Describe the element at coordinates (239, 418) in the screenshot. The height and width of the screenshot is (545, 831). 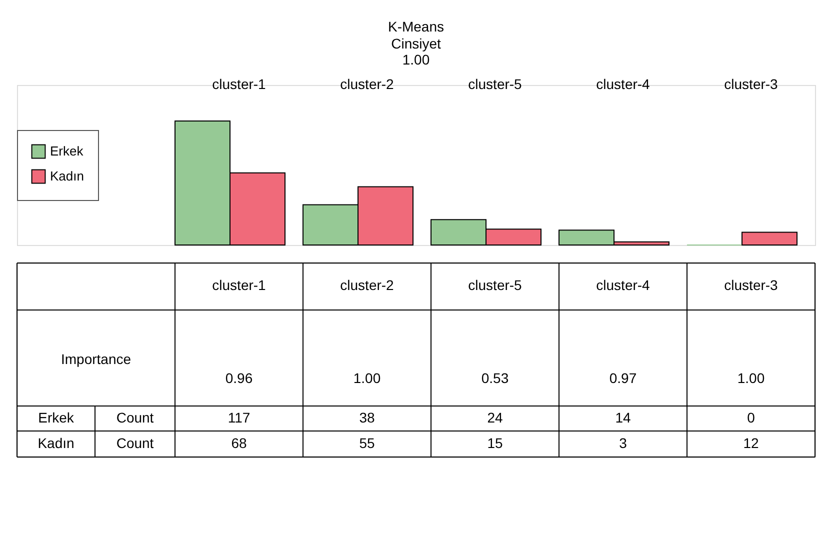
I see `data-label: 117` at that location.